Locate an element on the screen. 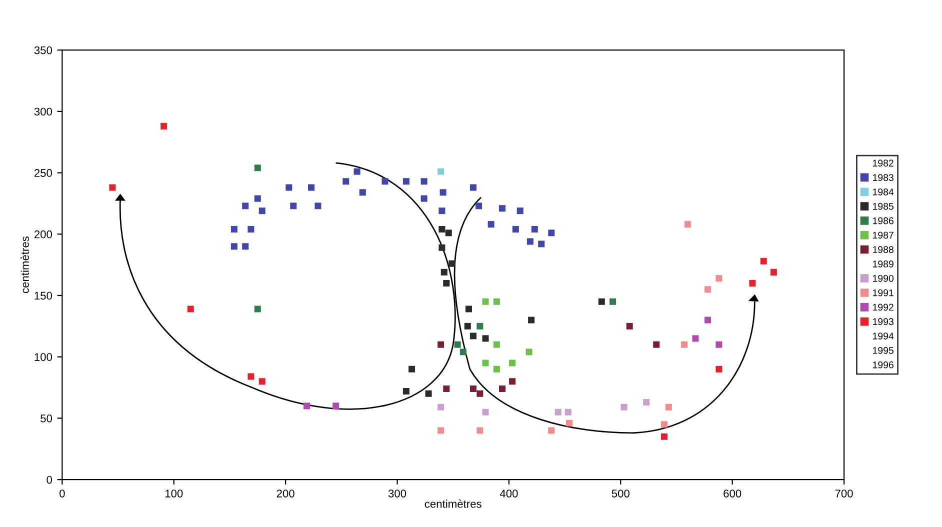  y-tick-label: 0 is located at coordinates (49, 480).